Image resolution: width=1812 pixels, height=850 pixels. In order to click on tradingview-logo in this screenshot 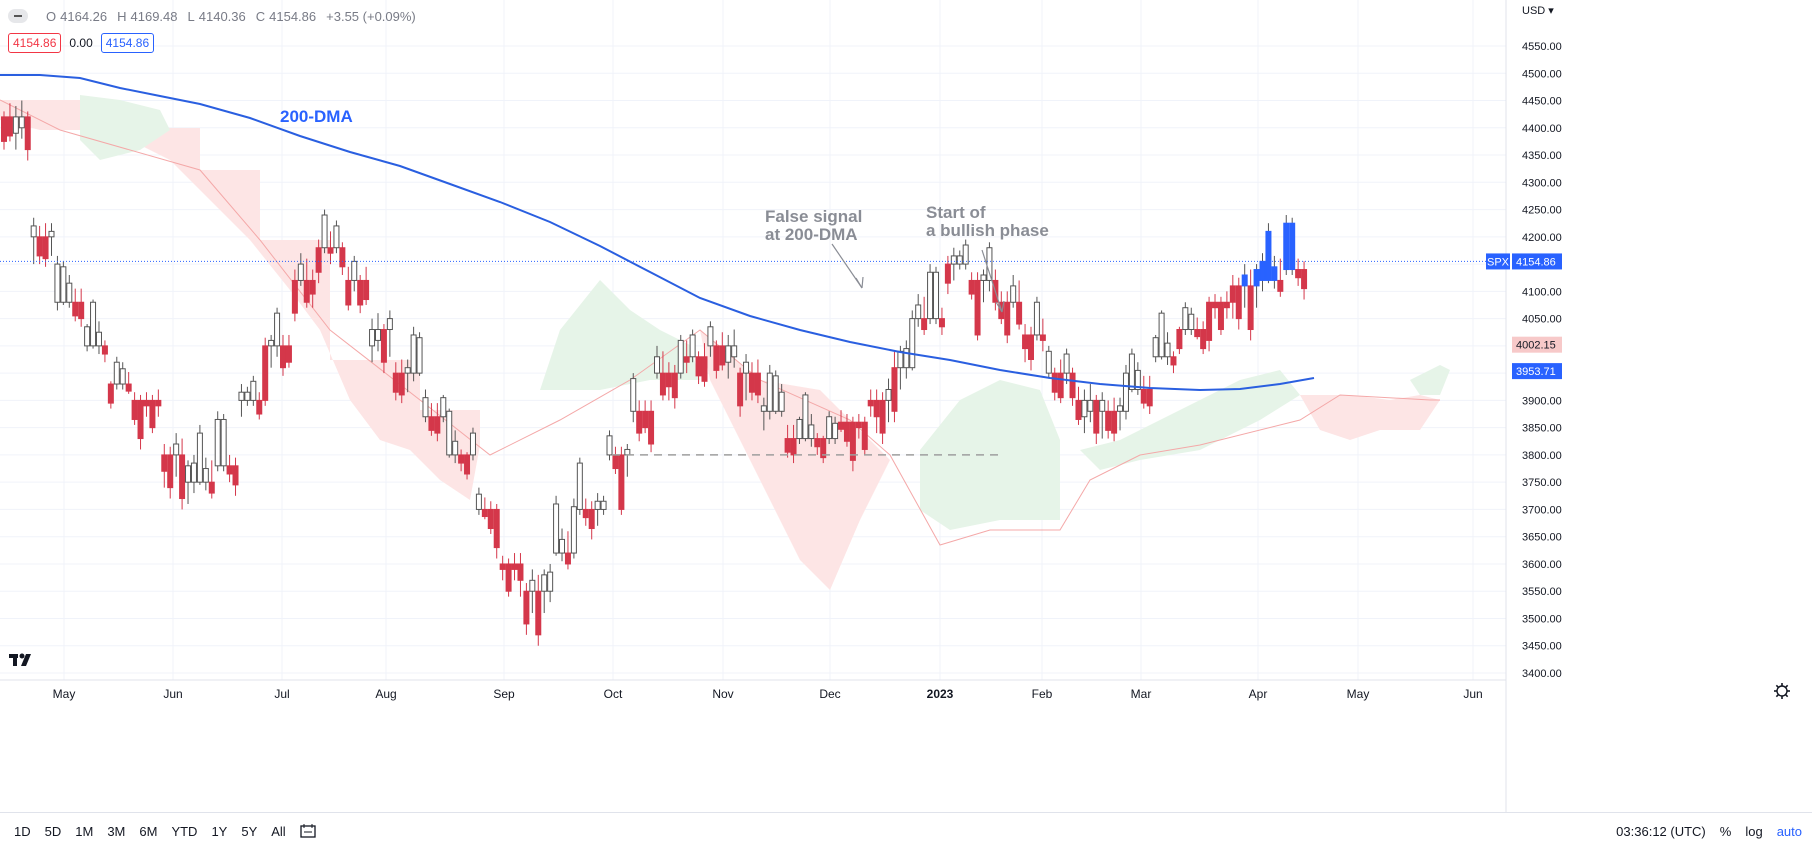, I will do `click(20, 659)`.